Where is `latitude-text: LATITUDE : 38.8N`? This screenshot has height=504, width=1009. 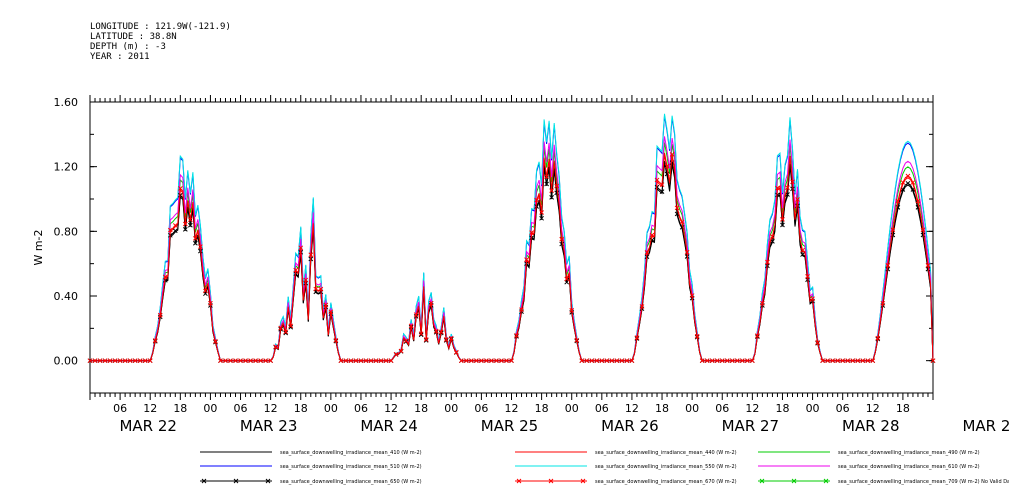 latitude-text: LATITUDE : 38.8N is located at coordinates (133, 37).